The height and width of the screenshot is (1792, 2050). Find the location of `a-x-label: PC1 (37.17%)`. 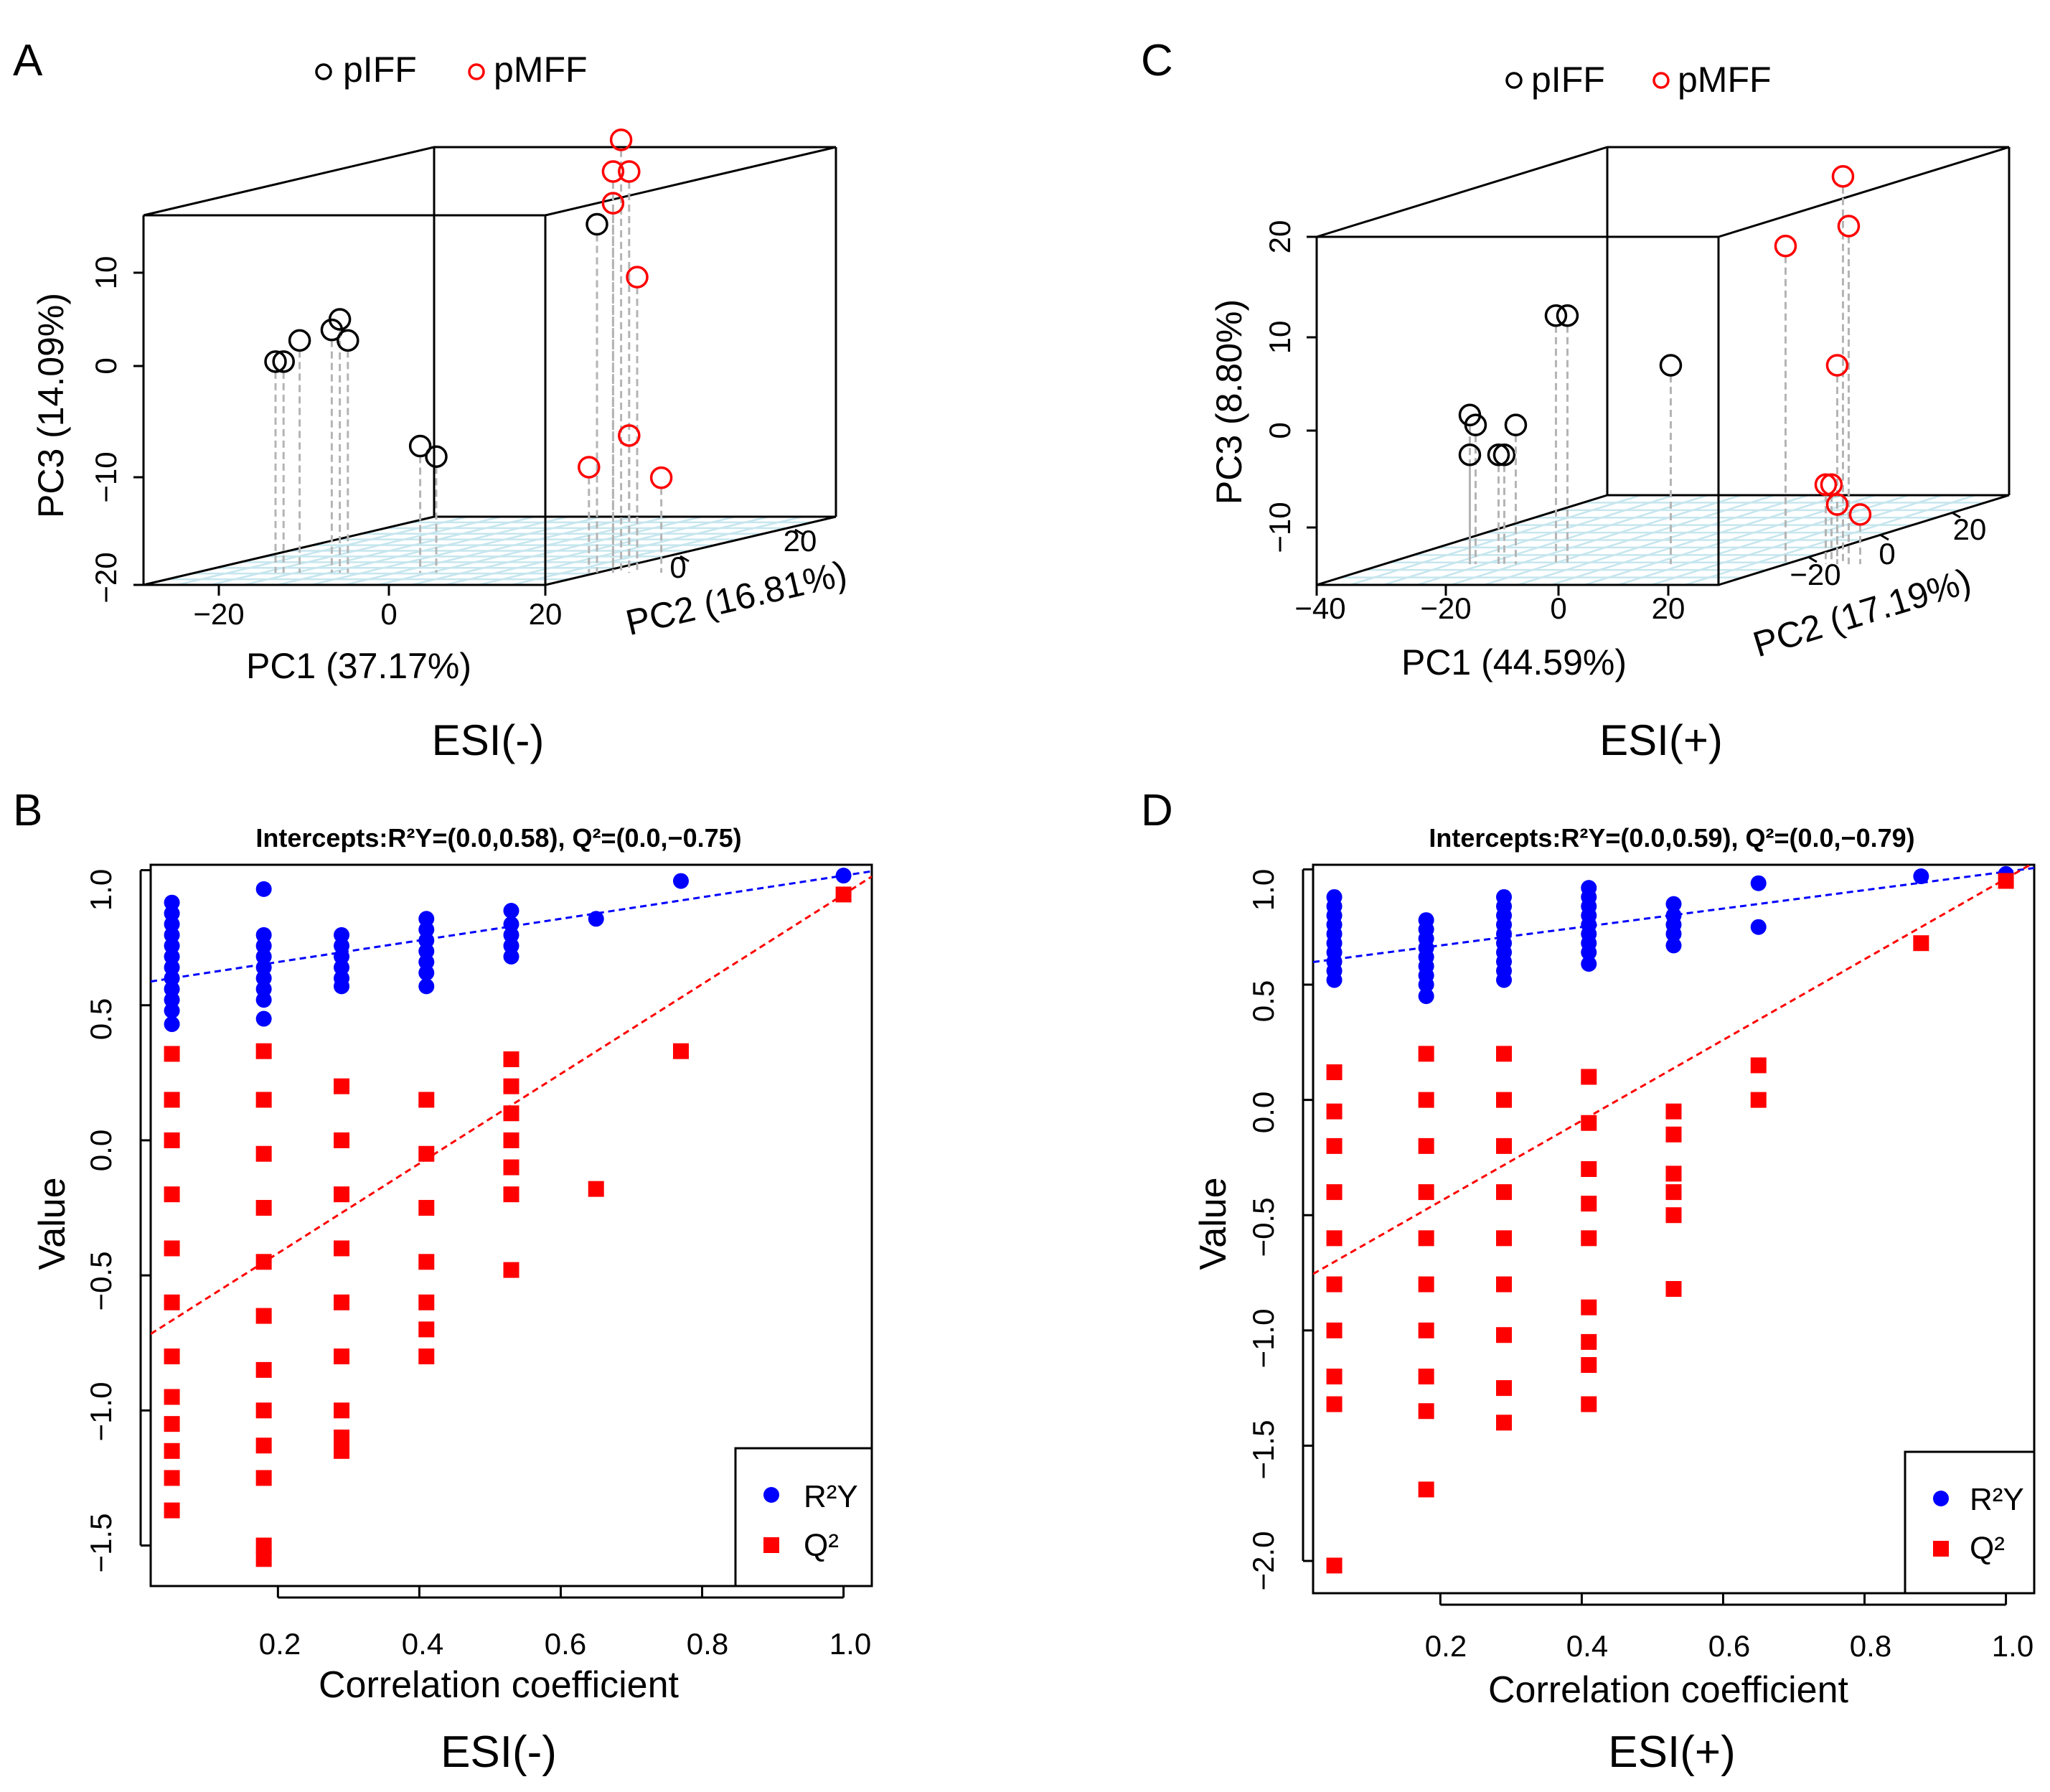

a-x-label: PC1 (37.17%) is located at coordinates (358, 666).